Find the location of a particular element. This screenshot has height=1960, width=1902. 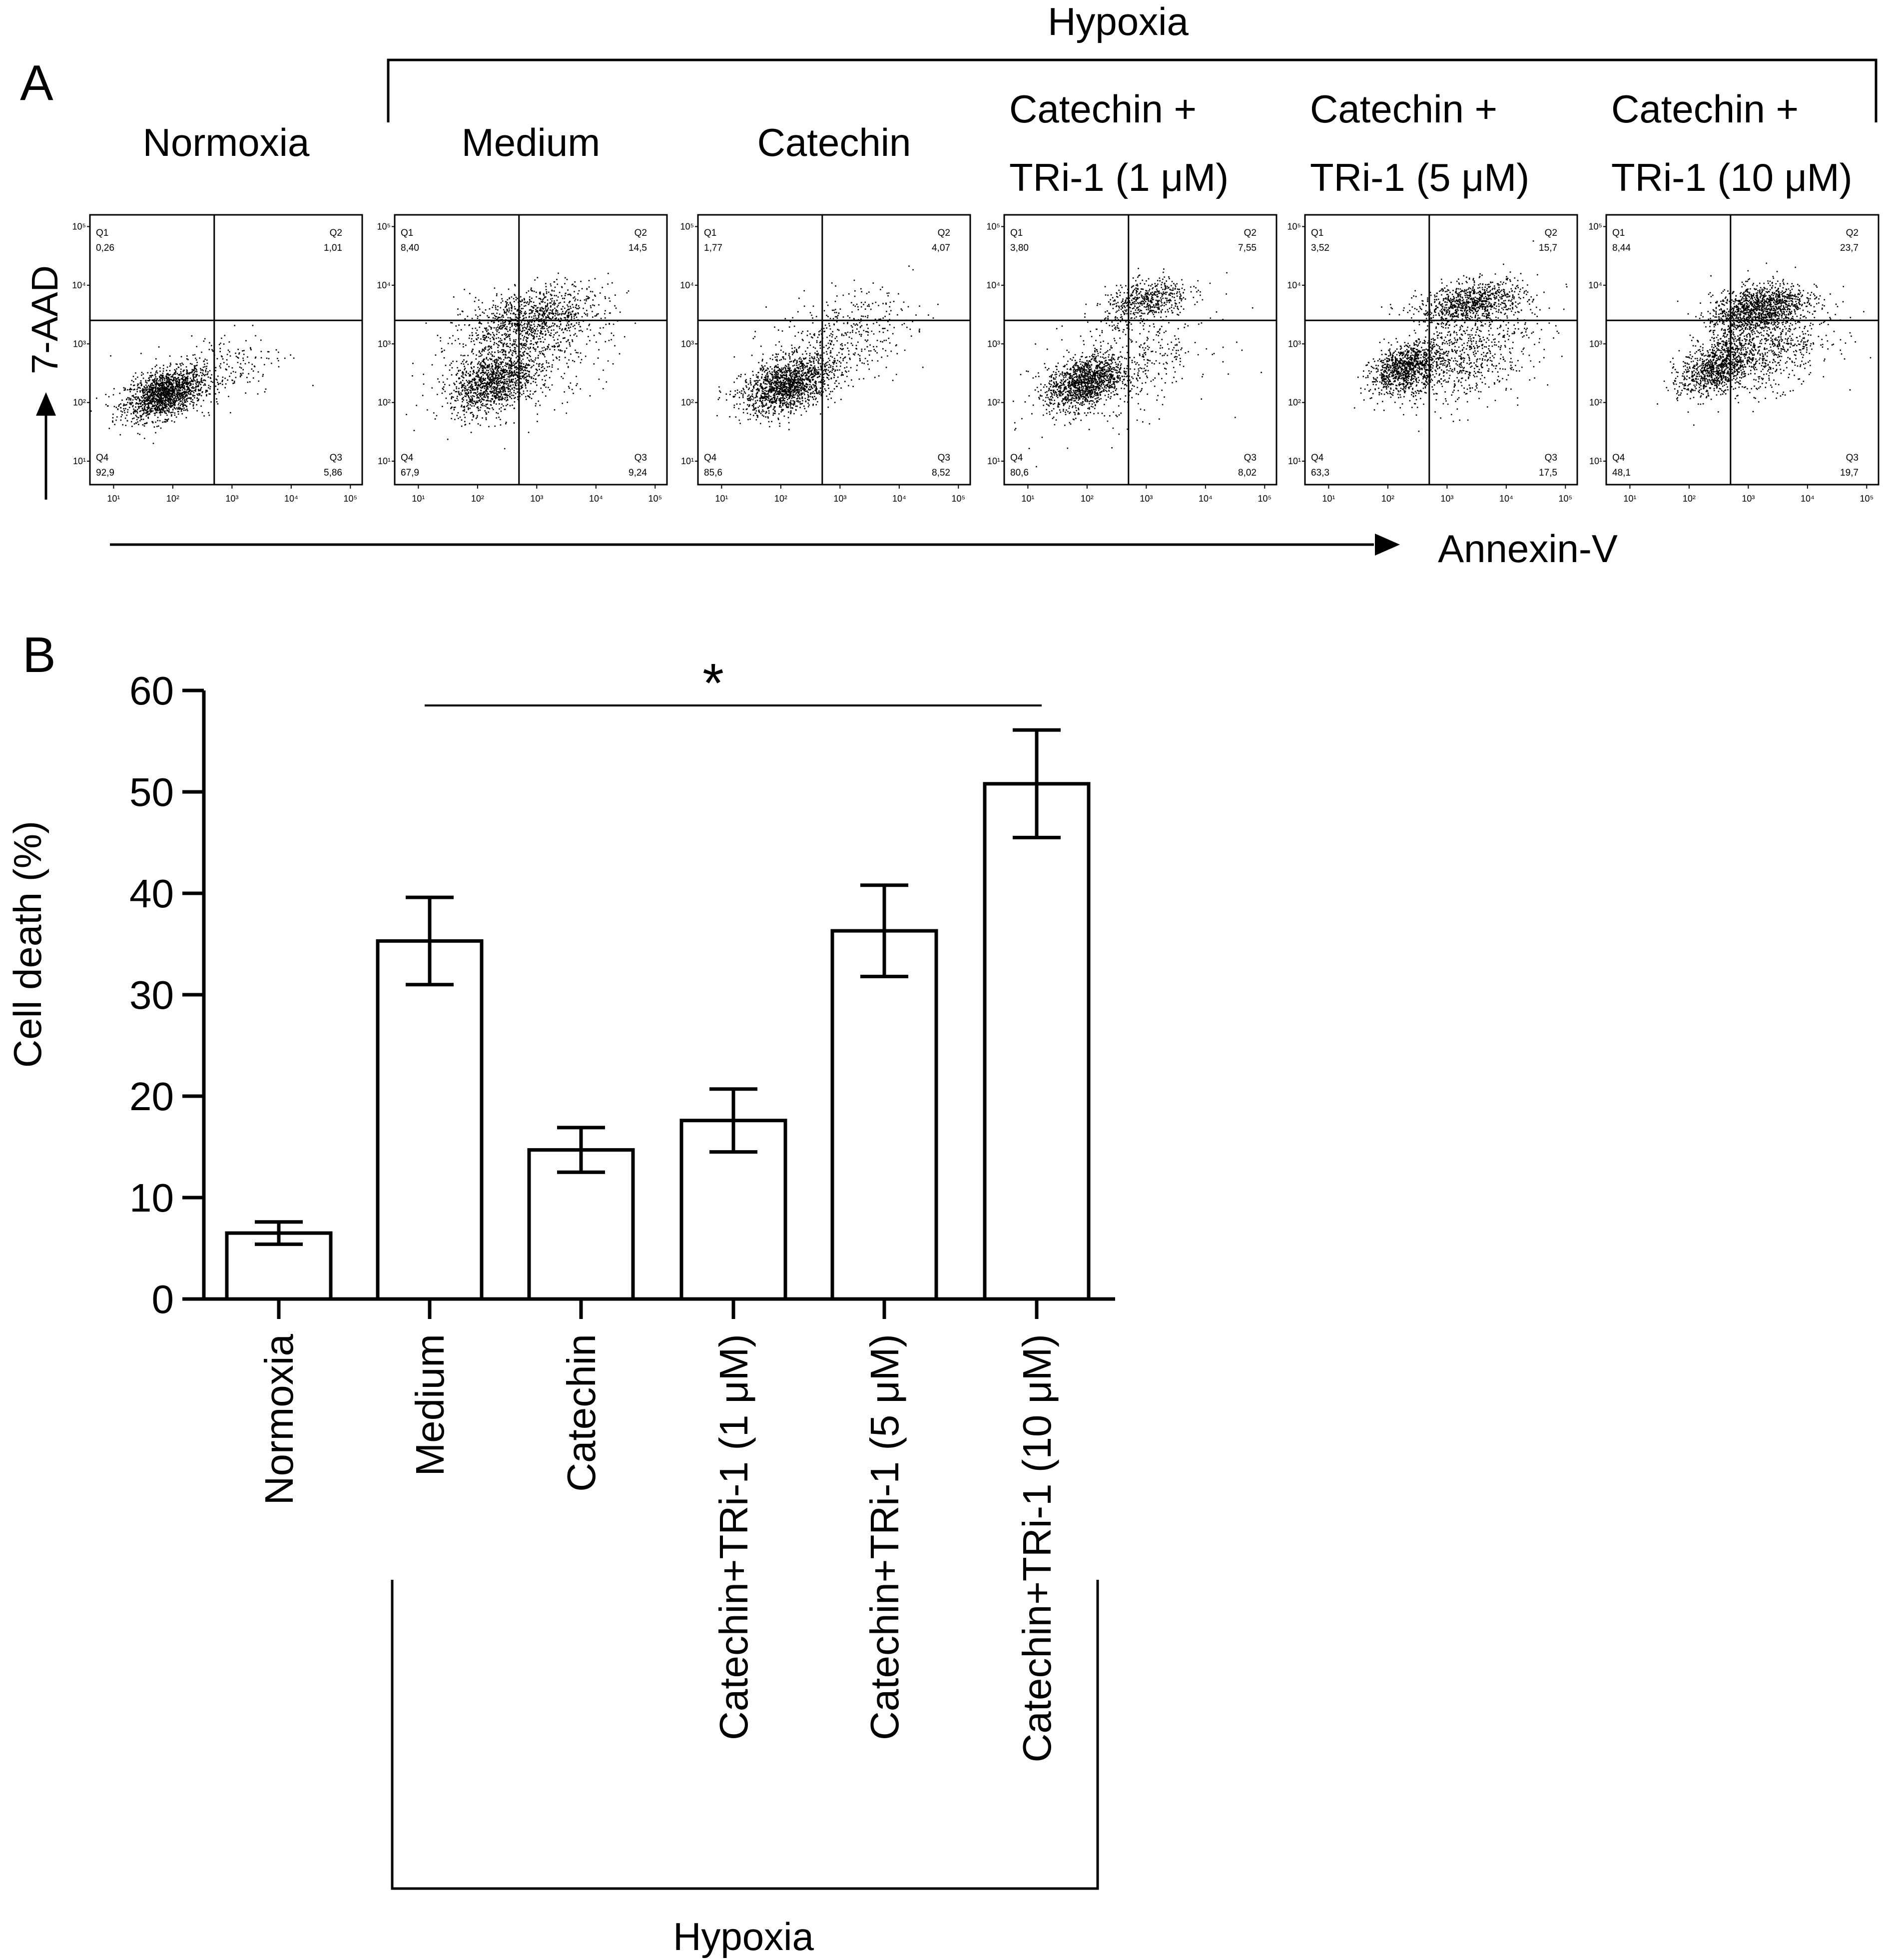

plot-title: Catechin + is located at coordinates (1705, 109).